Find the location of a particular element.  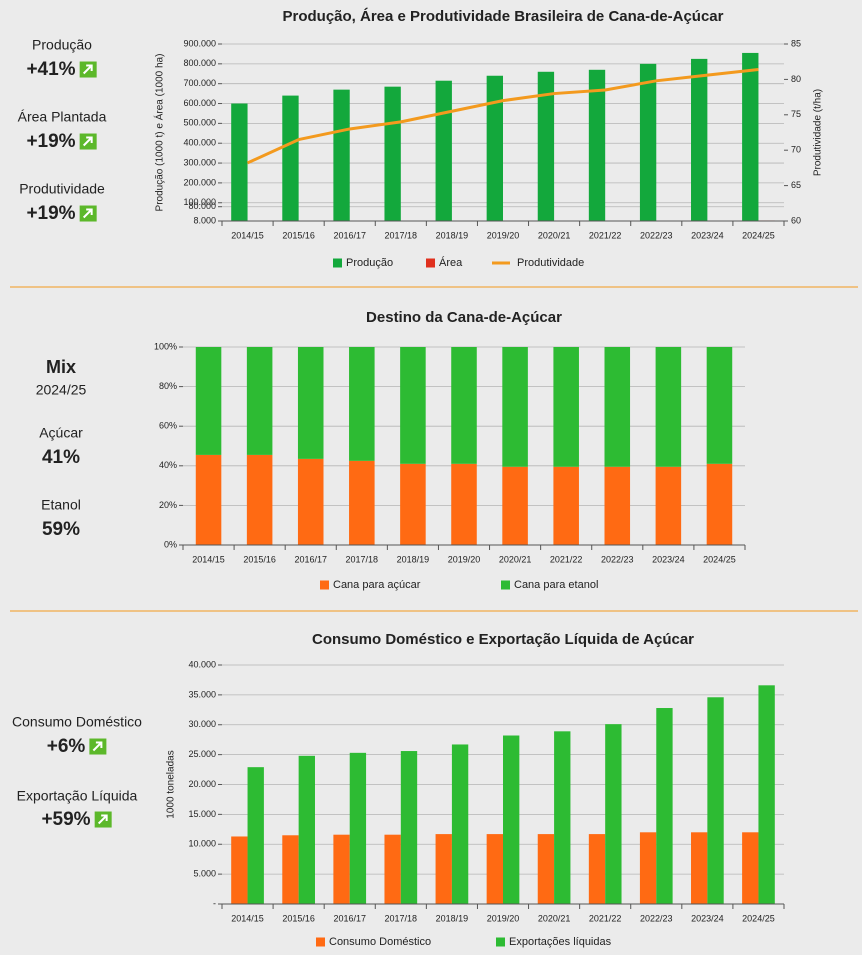

x-tick-label: 2020/21 is located at coordinates (515, 559).